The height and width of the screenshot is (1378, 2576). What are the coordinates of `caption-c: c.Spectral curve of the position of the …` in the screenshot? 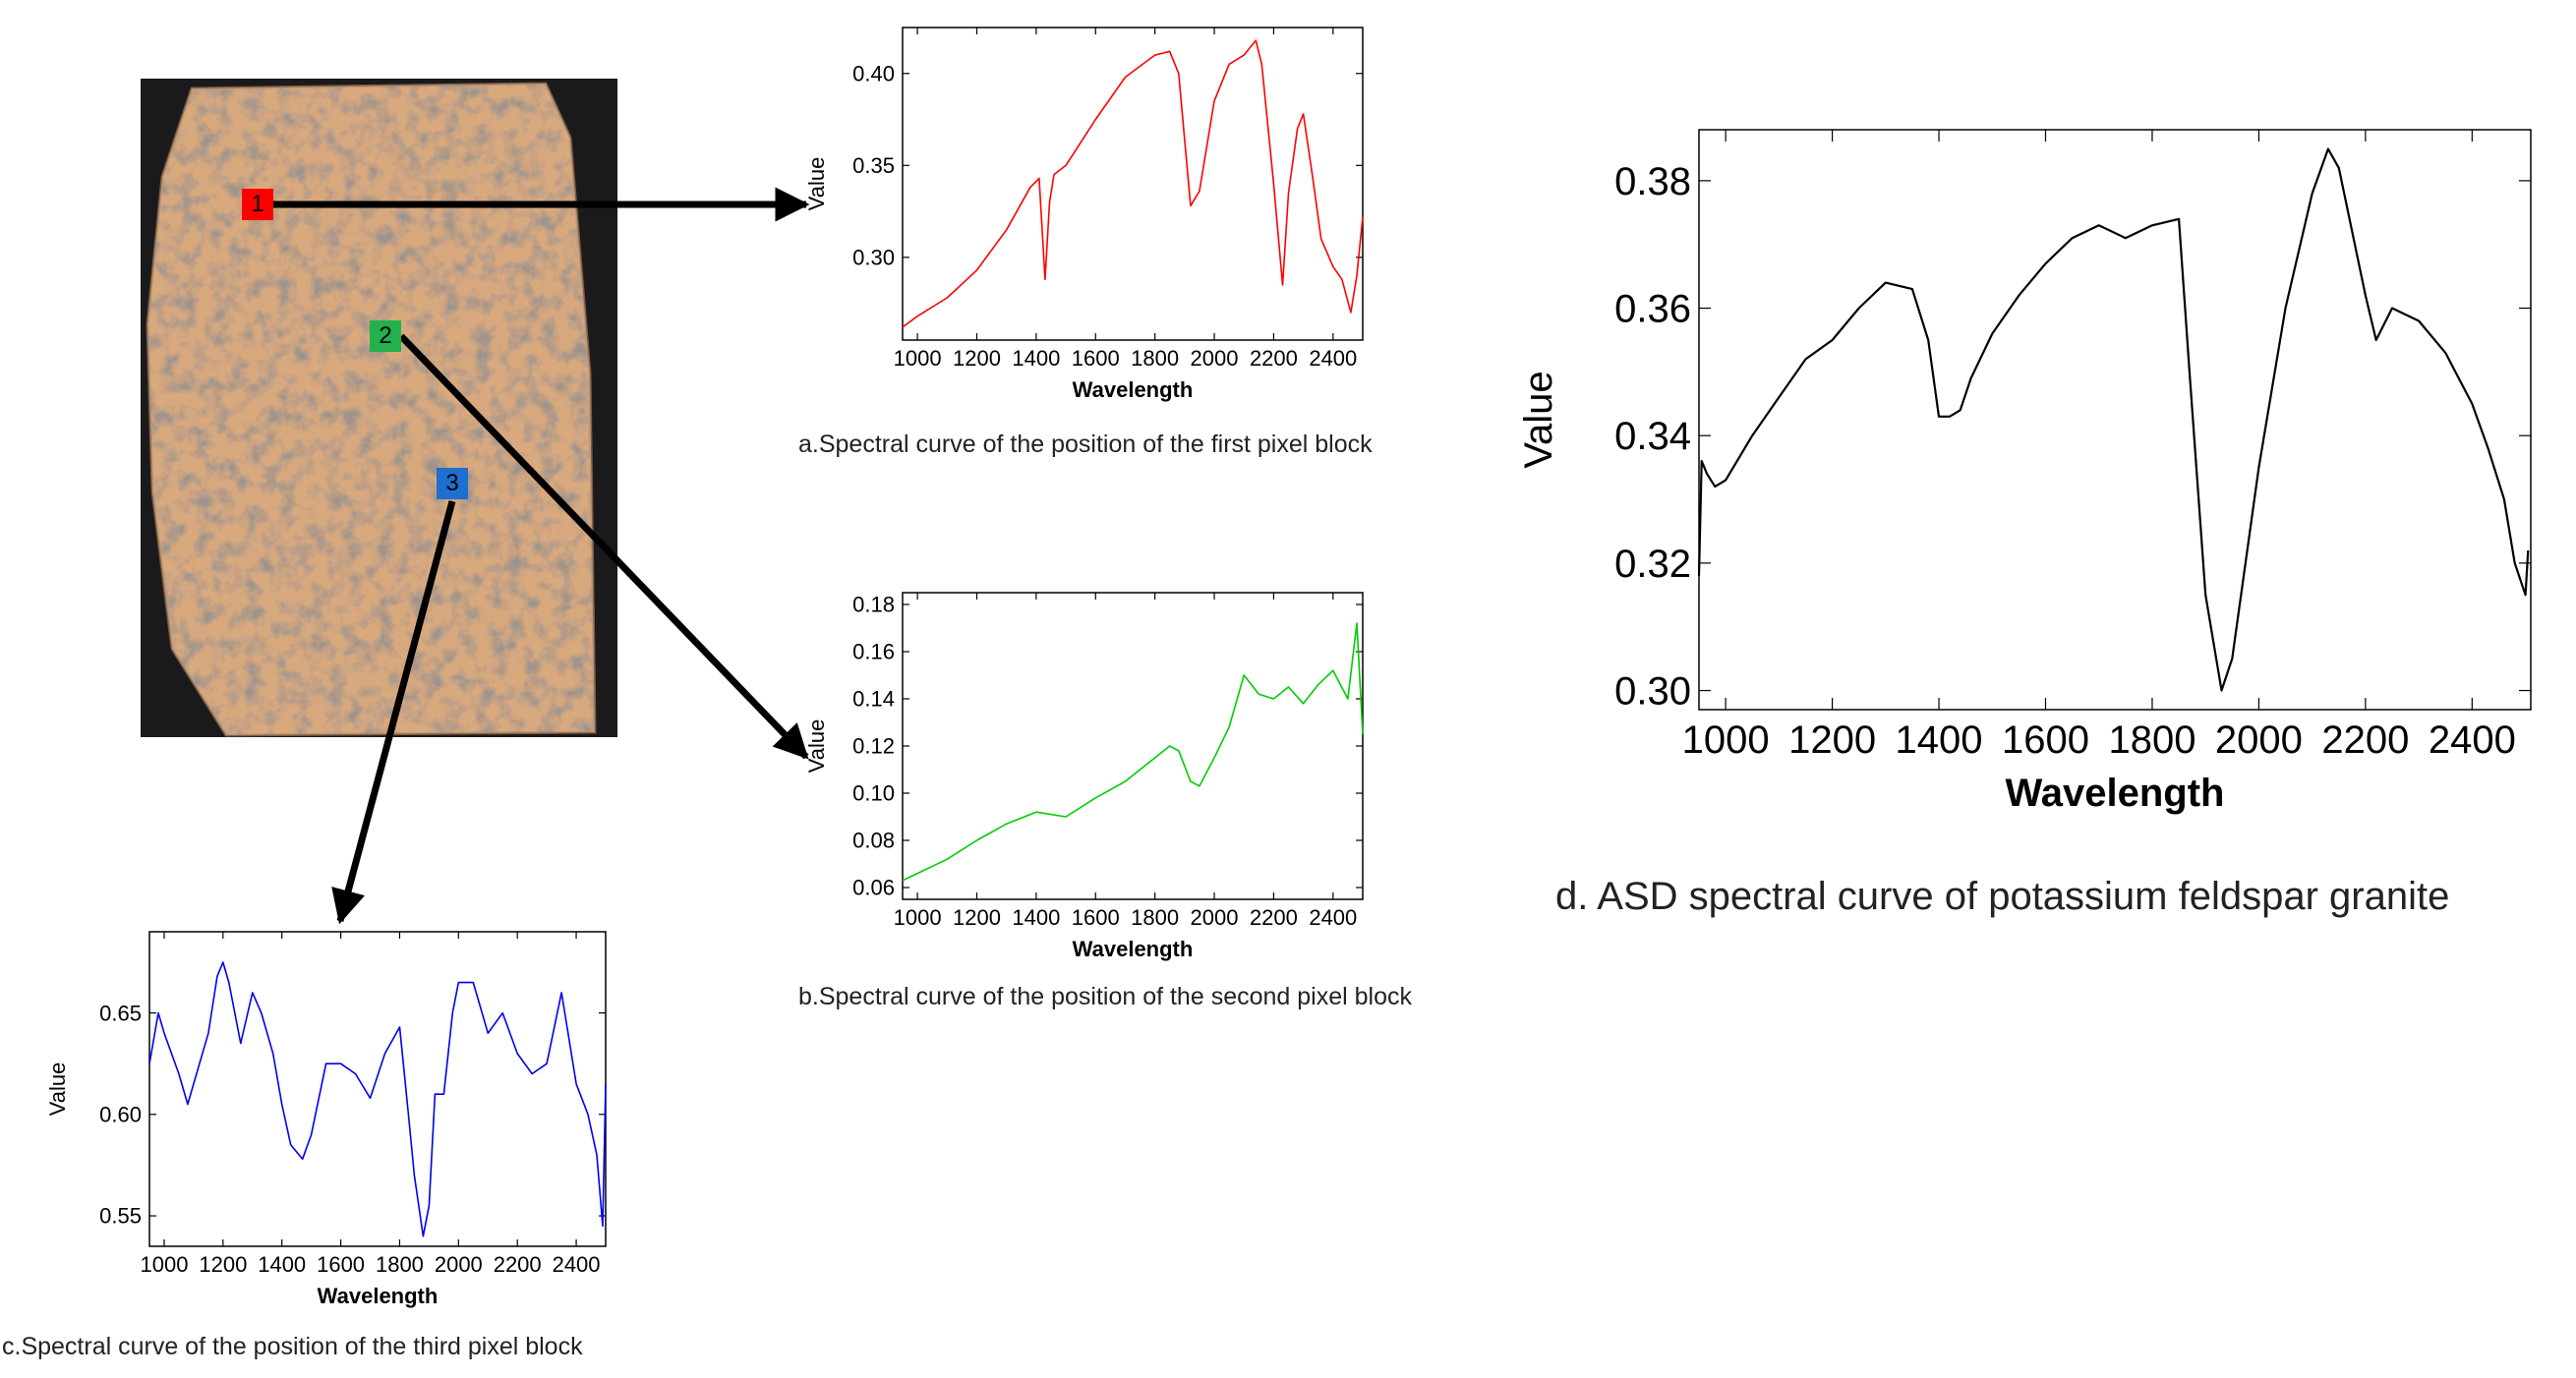 It's located at (292, 1346).